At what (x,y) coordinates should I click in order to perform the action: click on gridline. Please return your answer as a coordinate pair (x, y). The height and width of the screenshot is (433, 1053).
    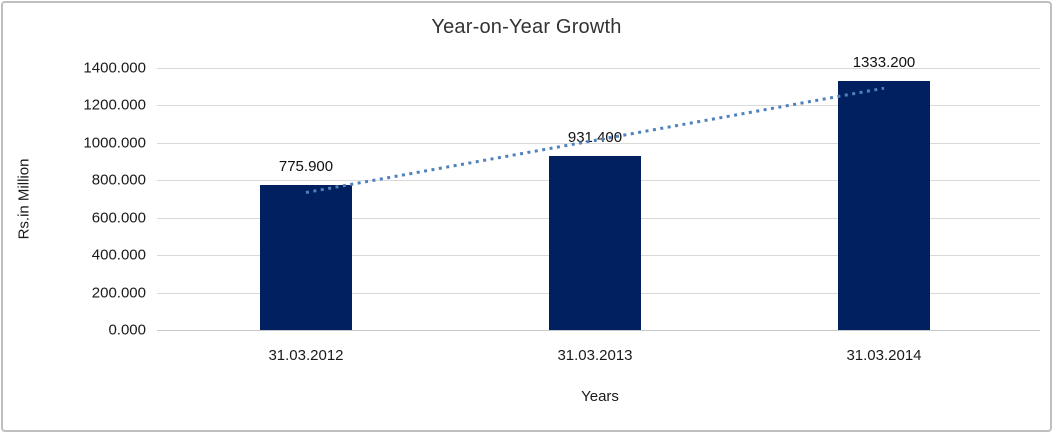
    Looking at the image, I should click on (598, 68).